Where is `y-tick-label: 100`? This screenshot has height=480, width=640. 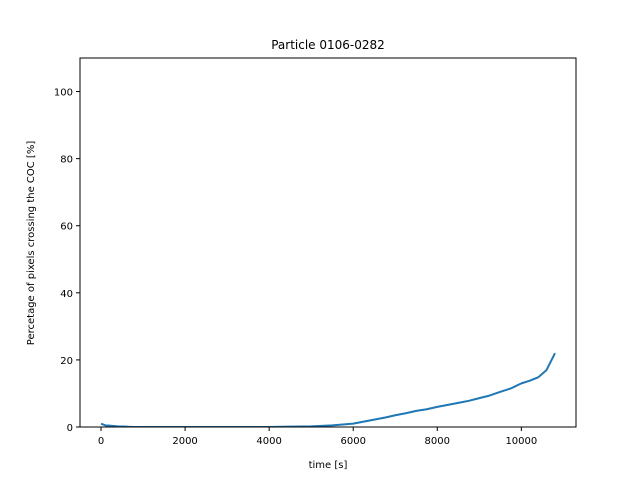 y-tick-label: 100 is located at coordinates (63, 93).